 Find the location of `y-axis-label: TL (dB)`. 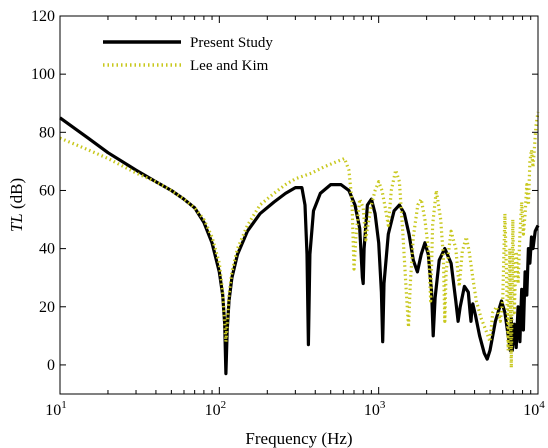

y-axis-label: TL (dB) is located at coordinates (16, 205).